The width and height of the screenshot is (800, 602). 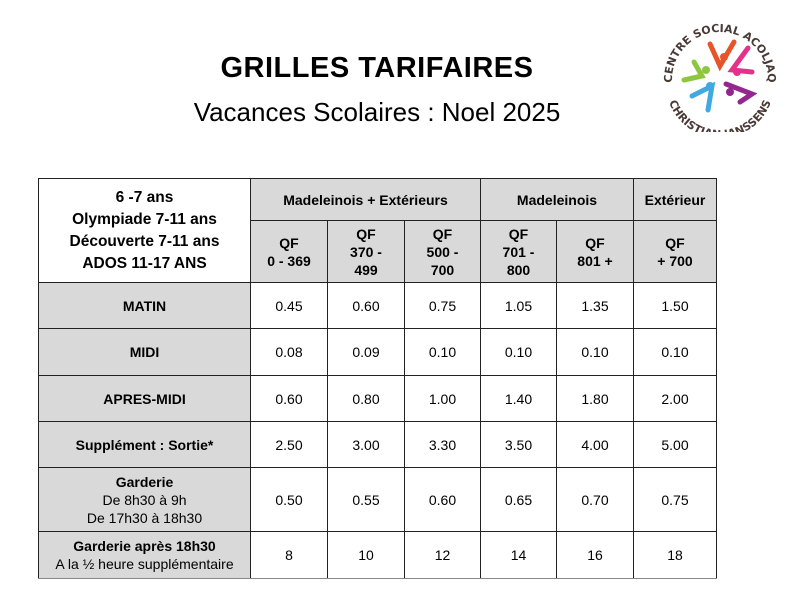 I want to click on qf-header: QF 370 -499, so click(x=366, y=251).